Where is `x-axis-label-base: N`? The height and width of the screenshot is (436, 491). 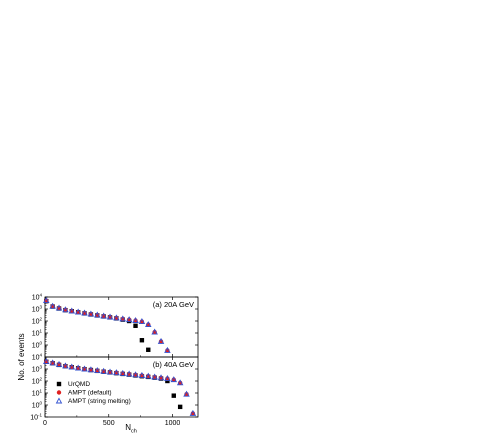
x-axis-label-base: N is located at coordinates (128, 427).